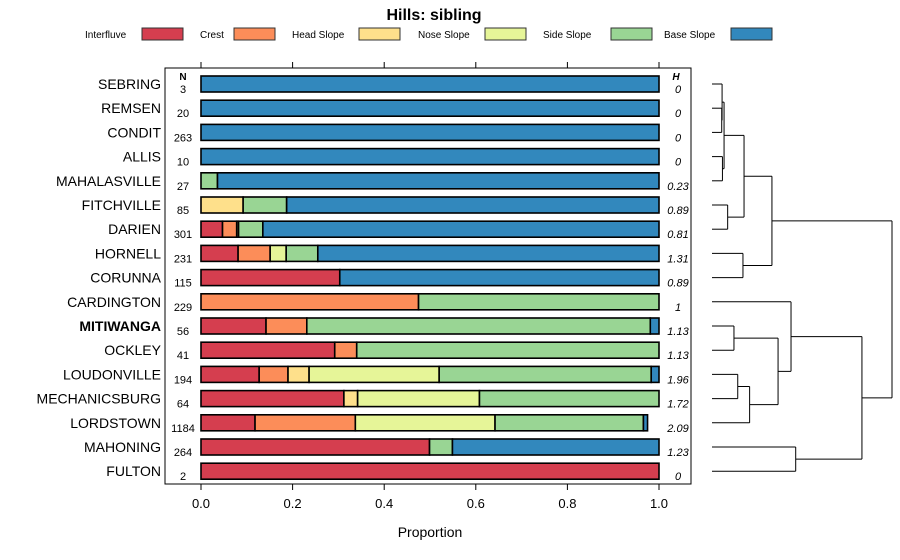  What do you see at coordinates (183, 187) in the screenshot?
I see `n-value: 27` at bounding box center [183, 187].